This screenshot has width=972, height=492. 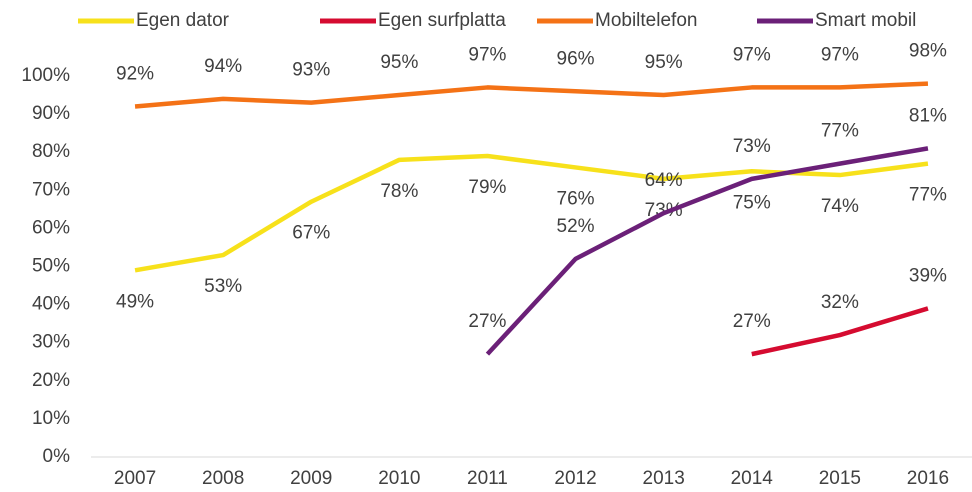 I want to click on data-label: 49%, so click(x=135, y=301).